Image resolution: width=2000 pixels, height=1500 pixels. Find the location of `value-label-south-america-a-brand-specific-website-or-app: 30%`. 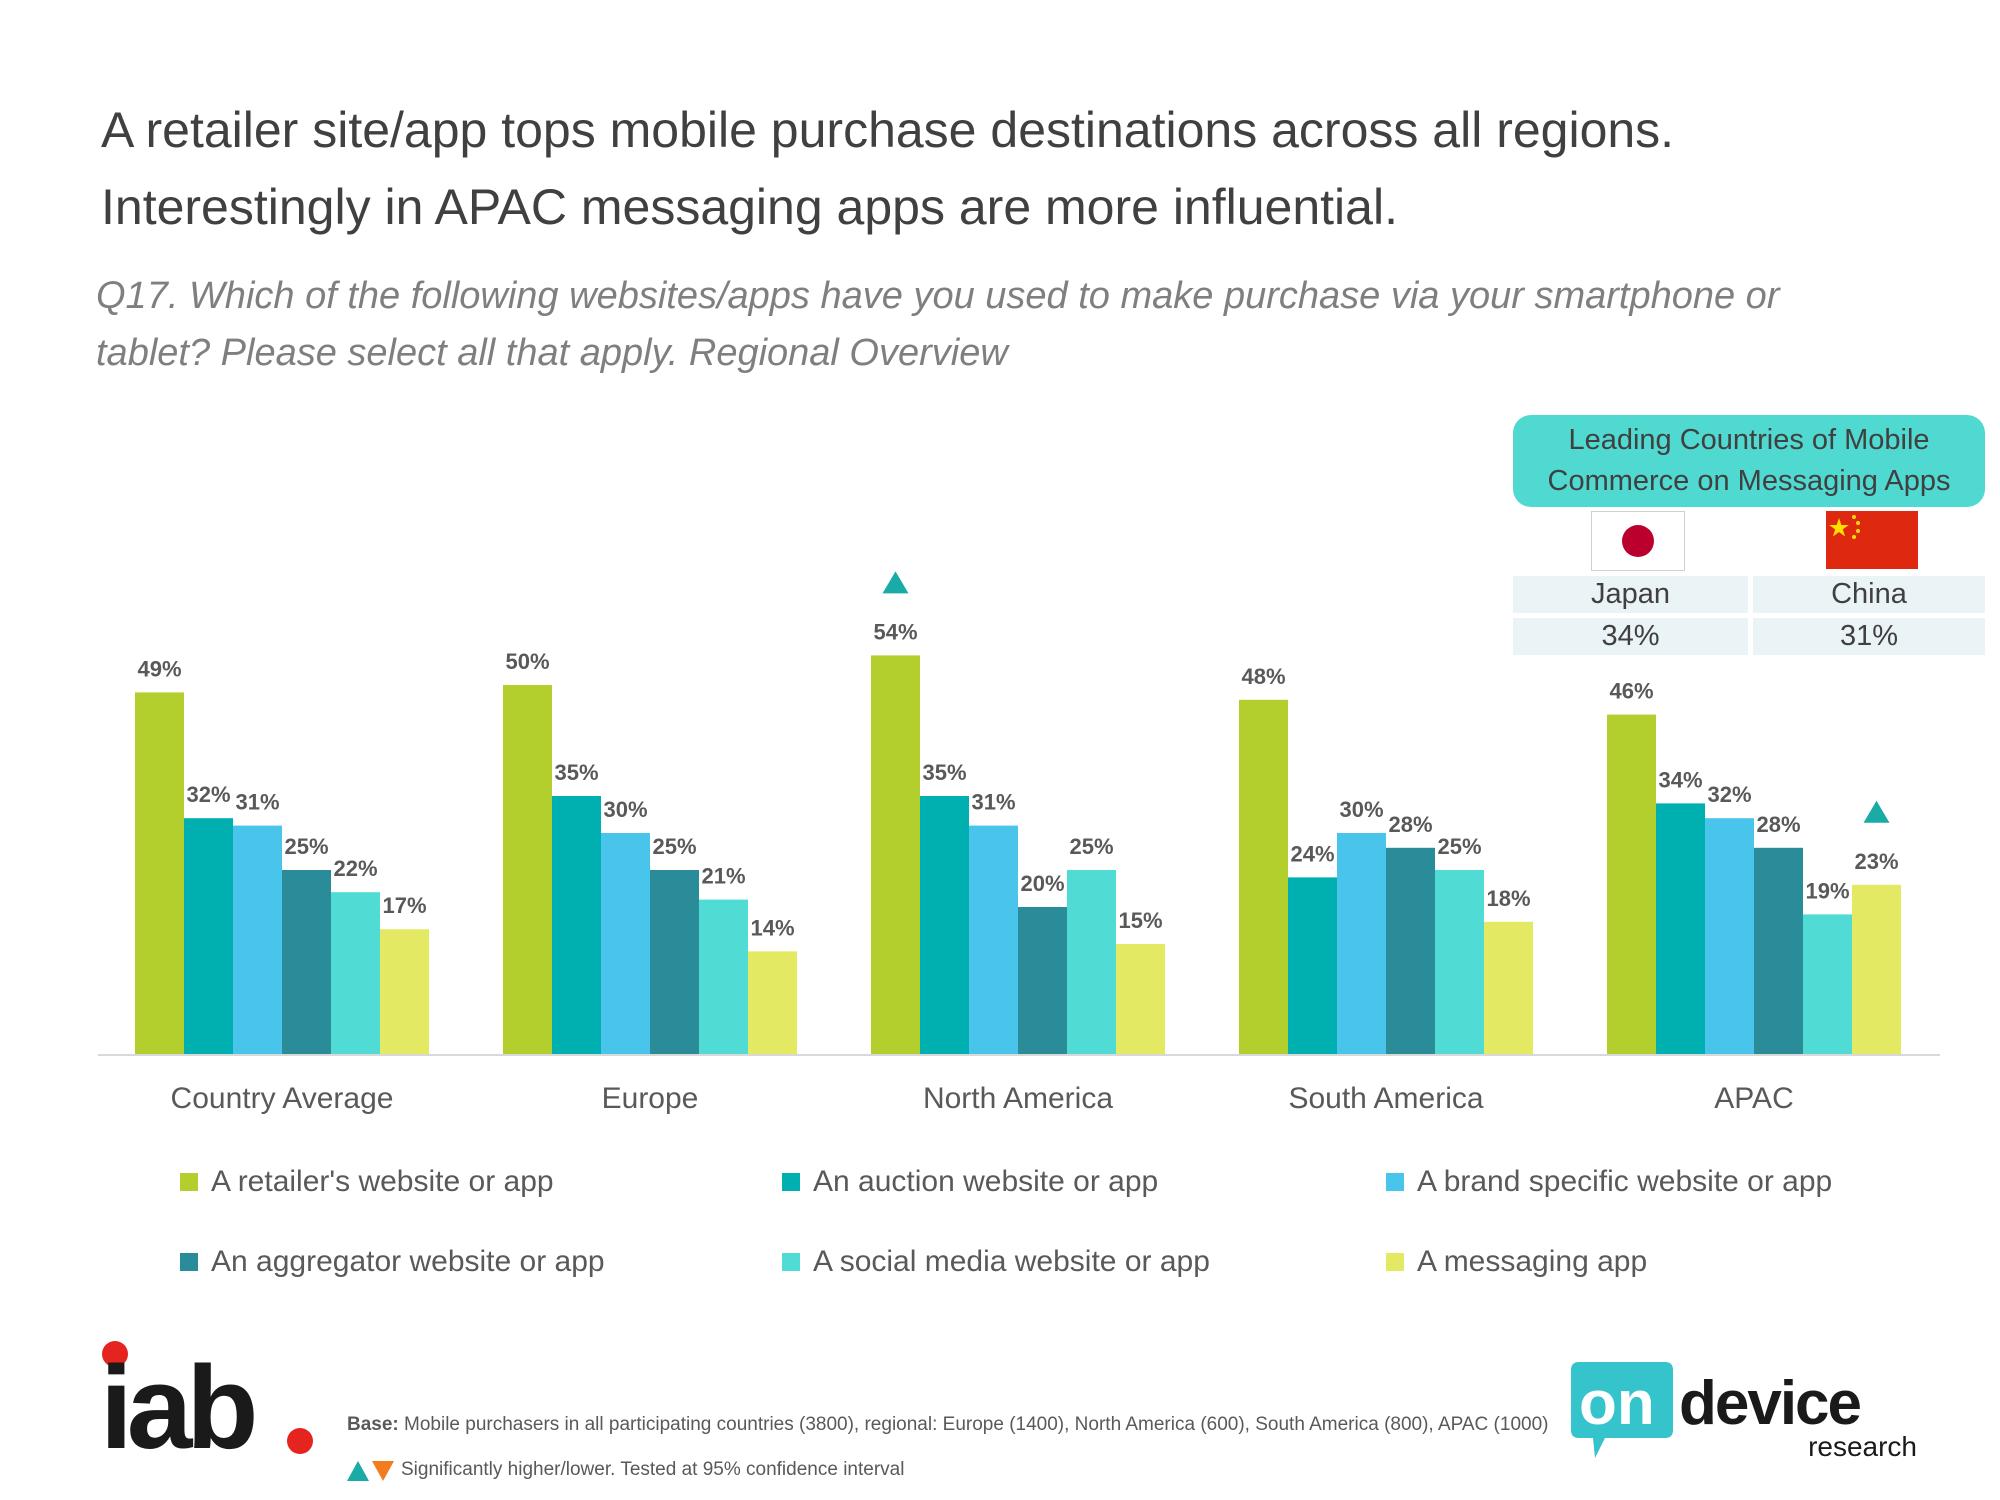

value-label-south-america-a-brand-specific-website-or-app: 30% is located at coordinates (1361, 809).